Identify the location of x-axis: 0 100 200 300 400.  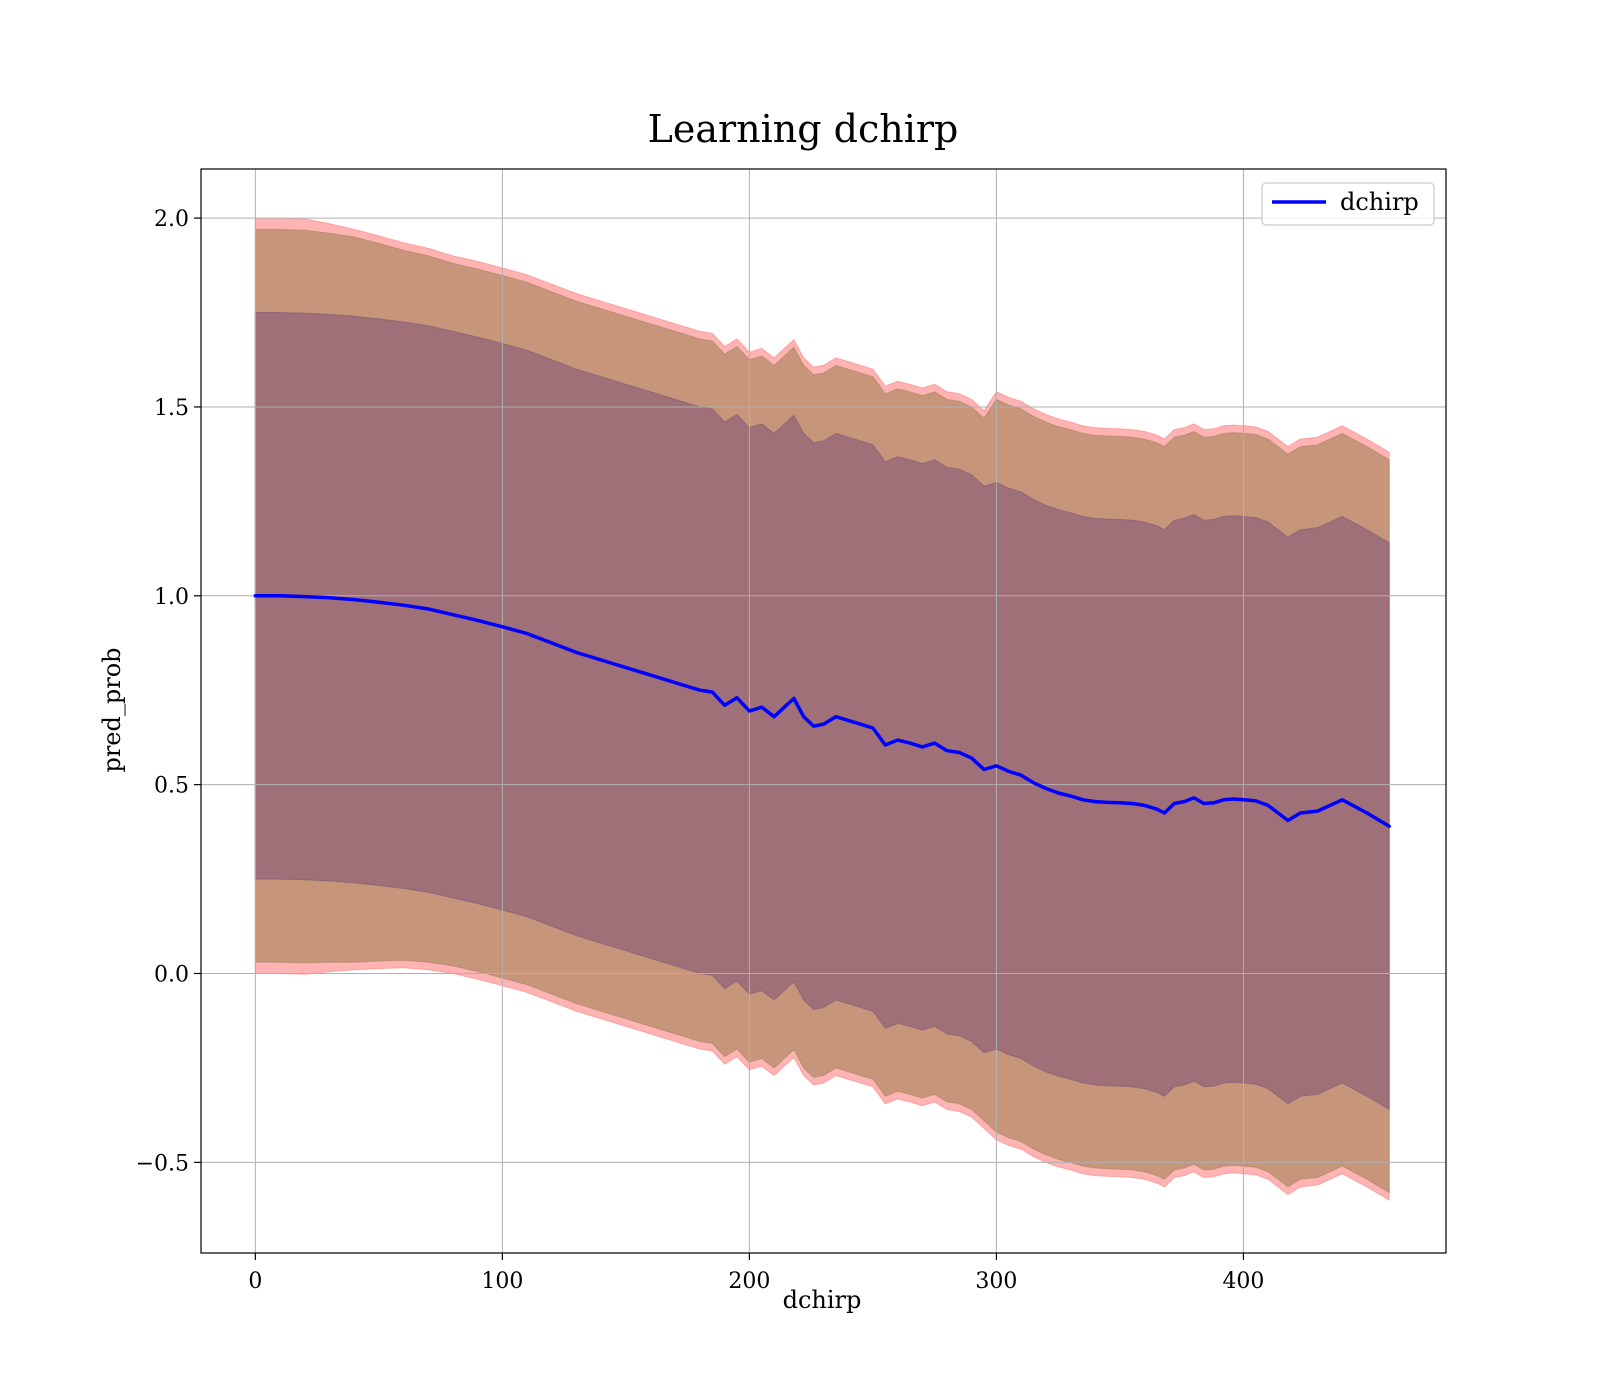
(756, 1273).